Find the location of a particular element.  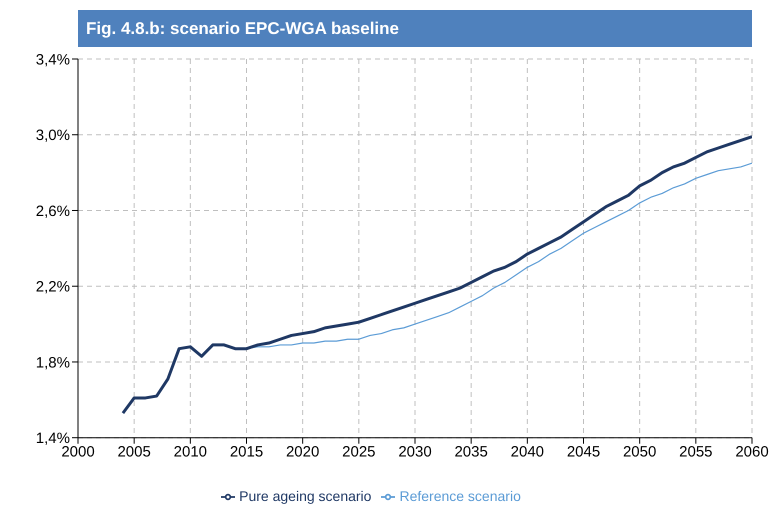

x-tick-label: 2035 is located at coordinates (471, 451).